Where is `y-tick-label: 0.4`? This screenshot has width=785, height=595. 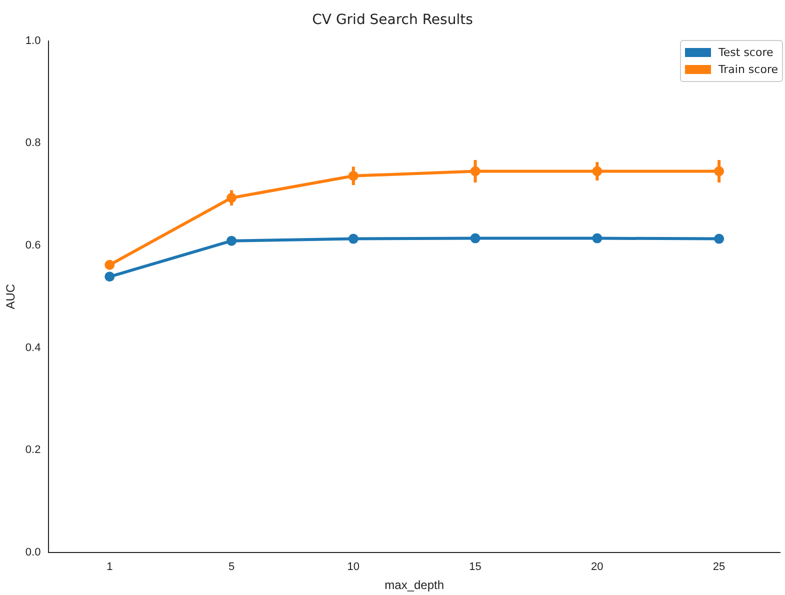
y-tick-label: 0.4 is located at coordinates (33, 348).